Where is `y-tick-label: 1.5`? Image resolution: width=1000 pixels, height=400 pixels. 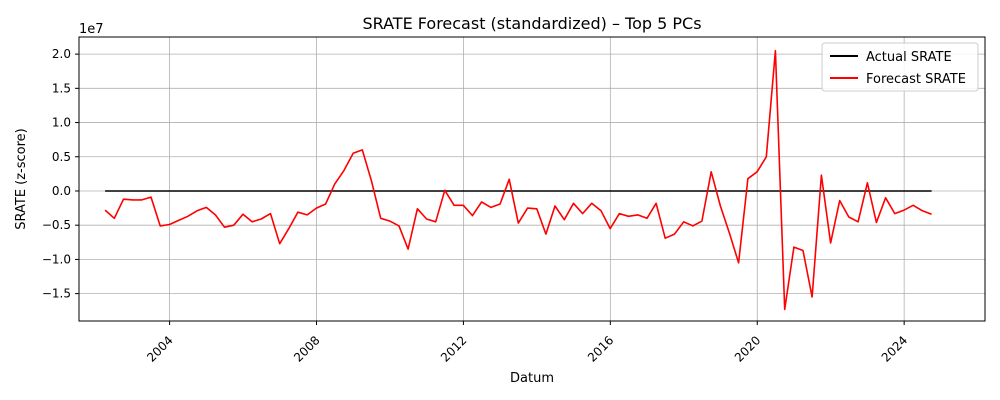
y-tick-label: 1.5 is located at coordinates (61, 88).